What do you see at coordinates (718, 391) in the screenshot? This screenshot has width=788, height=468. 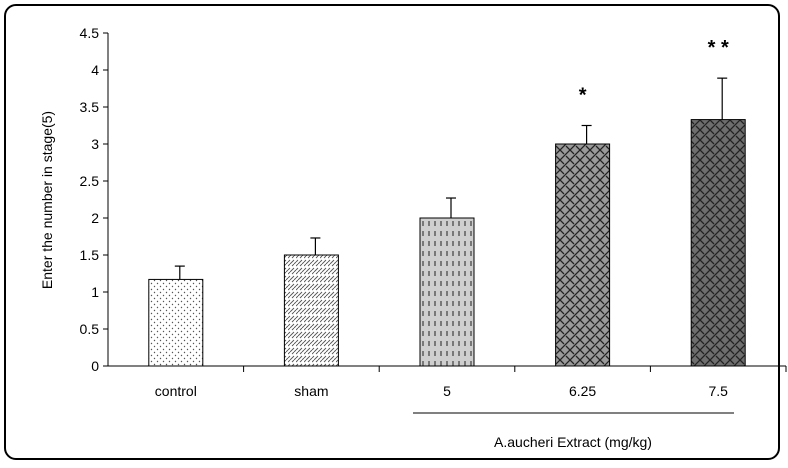 I see `x-tick-label: 7.5` at bounding box center [718, 391].